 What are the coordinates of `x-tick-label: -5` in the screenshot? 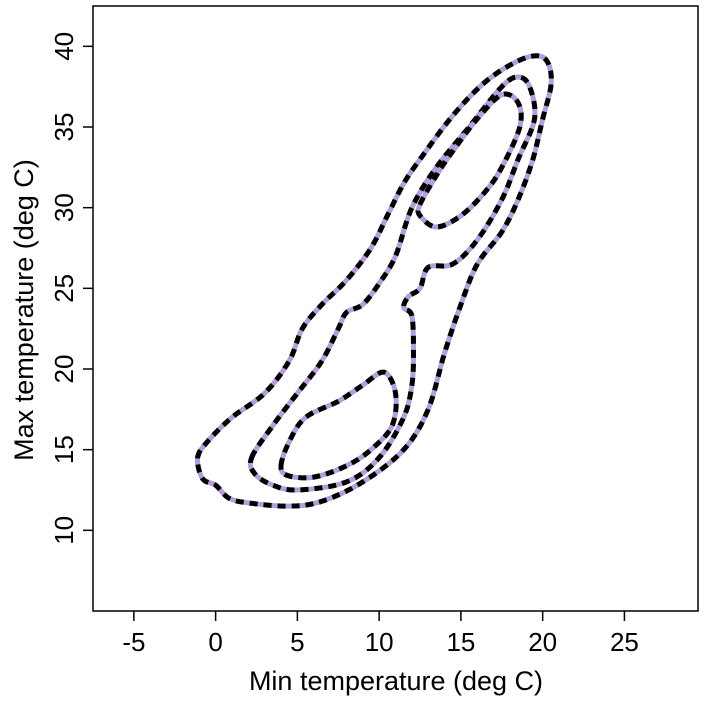 It's located at (133, 642).